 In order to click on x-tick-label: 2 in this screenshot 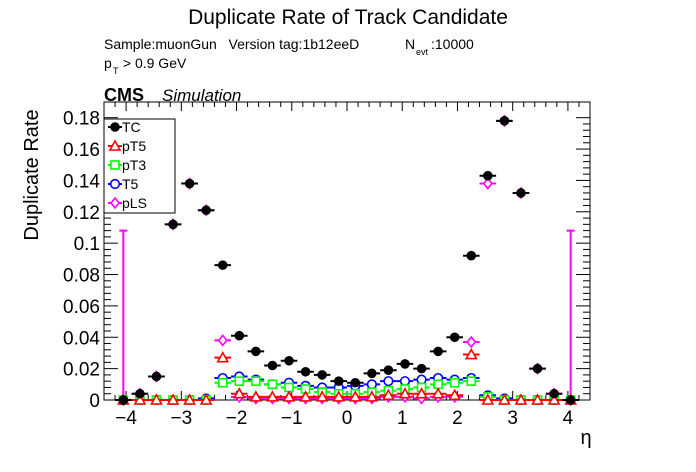, I will do `click(457, 418)`.